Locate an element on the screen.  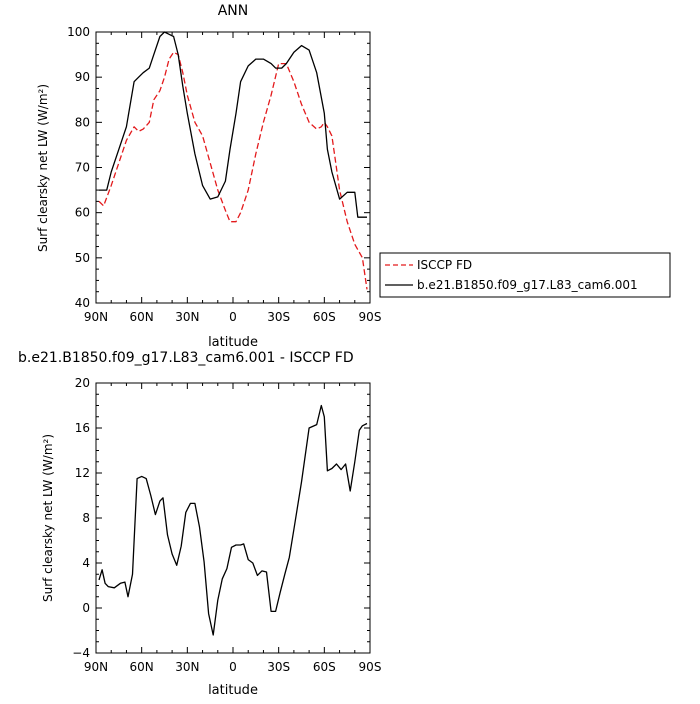
legend-label-isccp: ISCCP FD is located at coordinates (444, 265).